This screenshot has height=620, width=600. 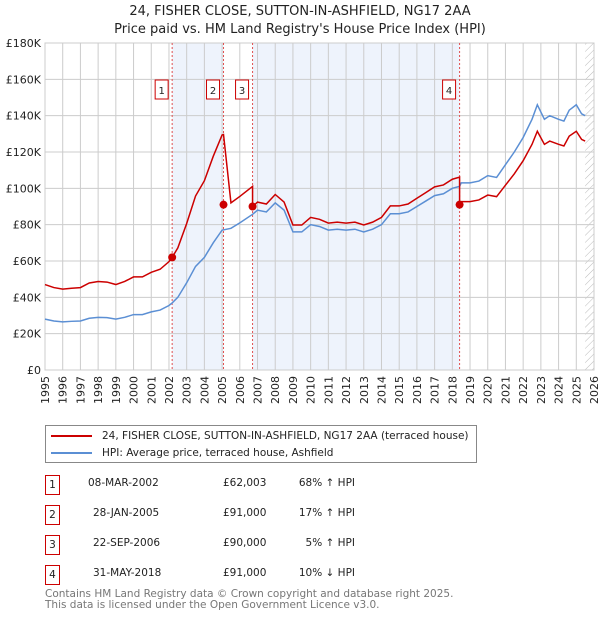 I want to click on x-tick-label: 1999, so click(x=116, y=390).